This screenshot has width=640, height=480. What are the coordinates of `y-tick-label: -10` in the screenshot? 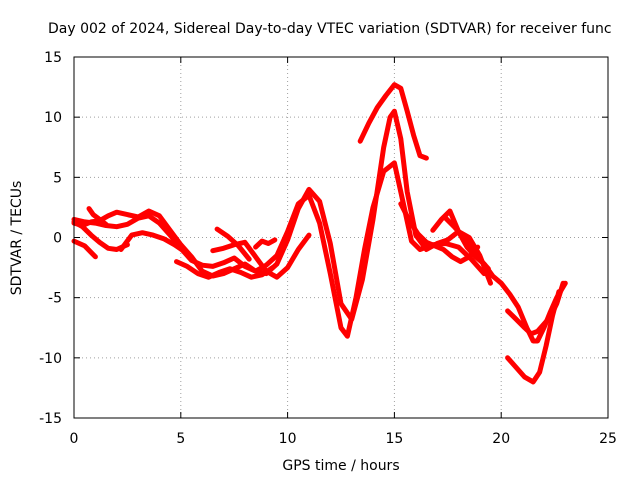 It's located at (50, 359).